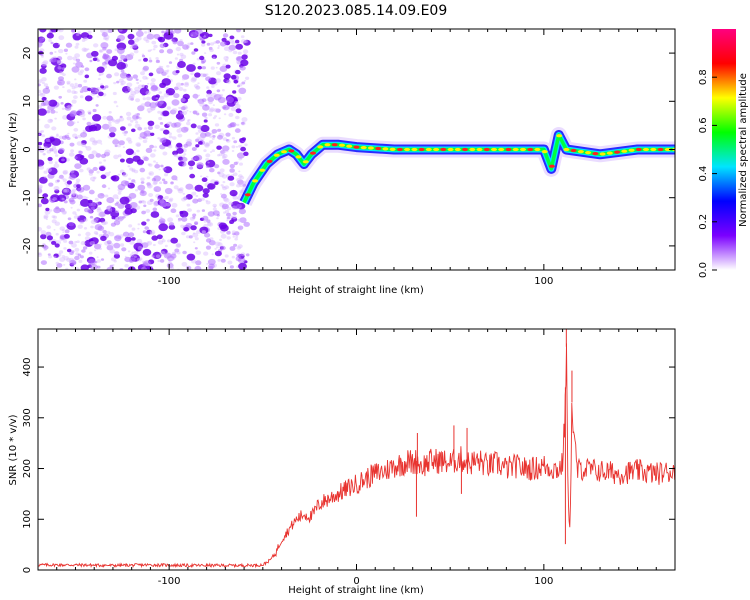 Image resolution: width=750 pixels, height=600 pixels. I want to click on snr-xtick-label: 100, so click(543, 581).